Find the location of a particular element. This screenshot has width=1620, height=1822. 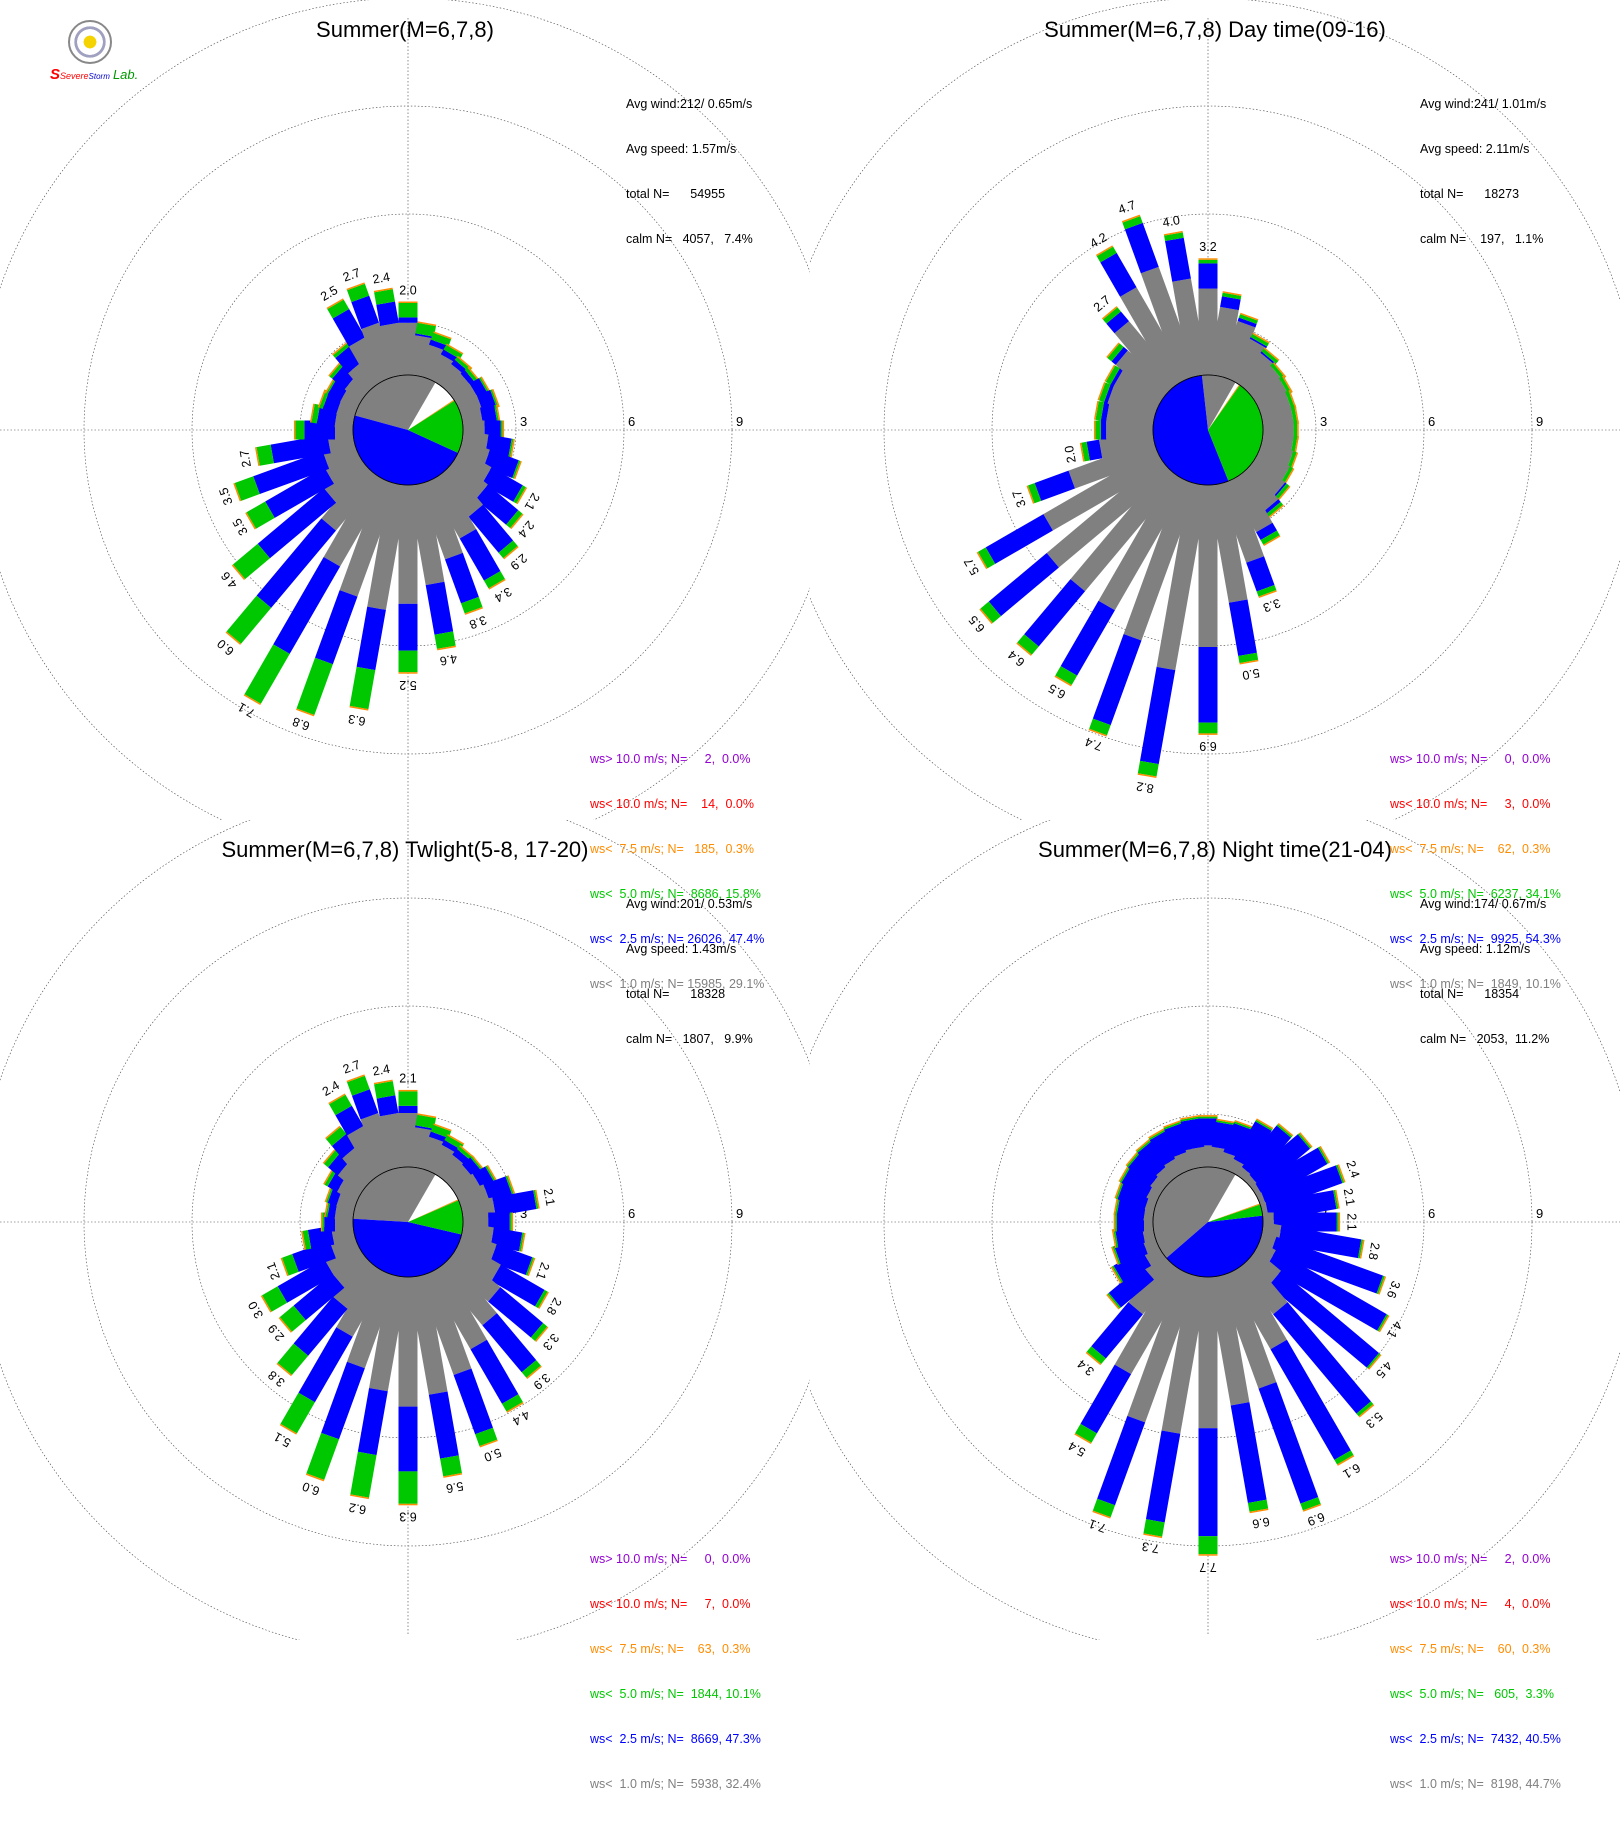

bar-value-label: 5.2 is located at coordinates (407, 685).